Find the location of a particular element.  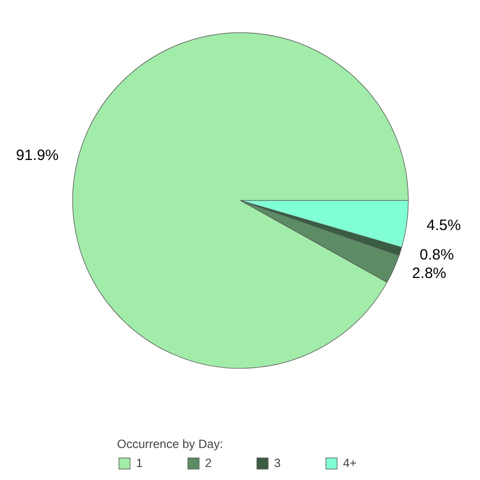

data-label: 91.9% is located at coordinates (37, 155).